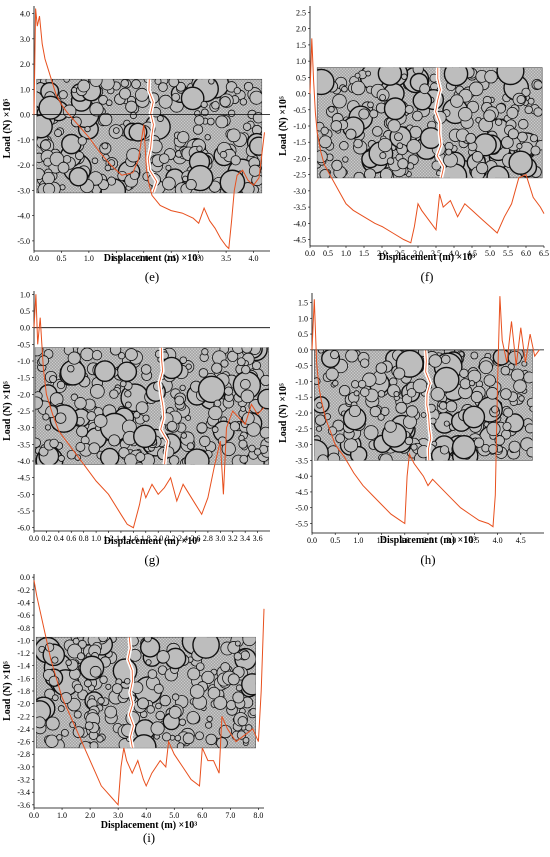 The image size is (550, 857). What do you see at coordinates (328, 253) in the screenshot?
I see `x-tick-label: 0.5` at bounding box center [328, 253].